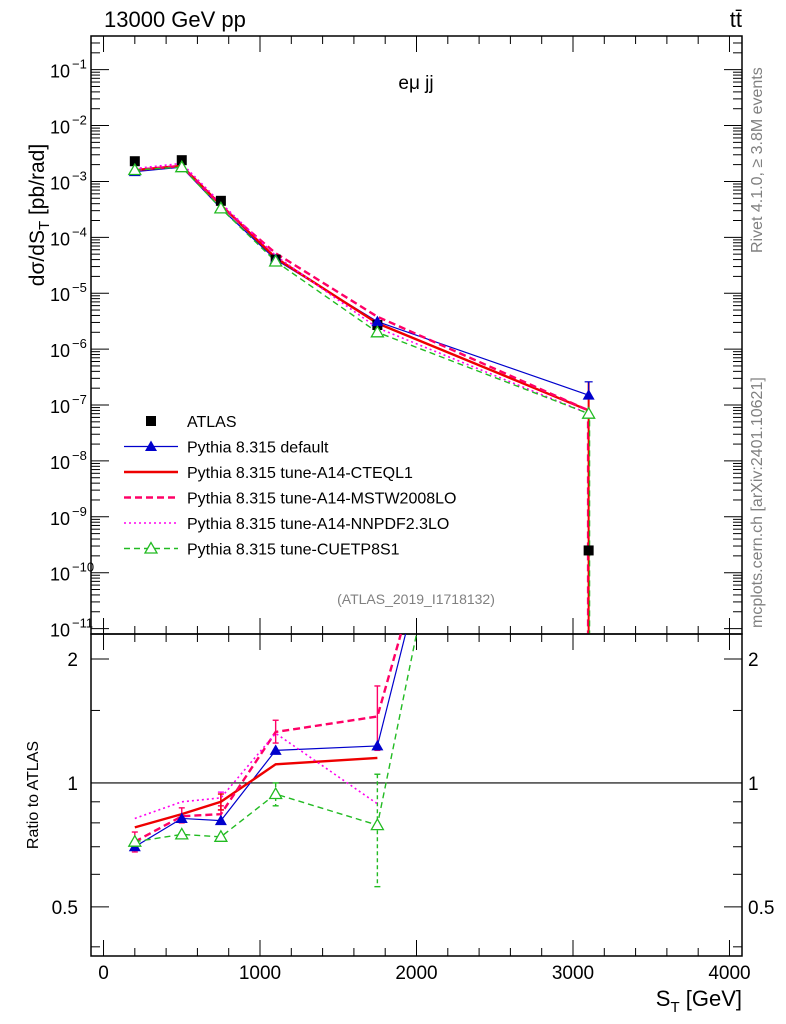 The width and height of the screenshot is (786, 1024). I want to click on y-tick-label-exponent: −8, so click(79, 455).